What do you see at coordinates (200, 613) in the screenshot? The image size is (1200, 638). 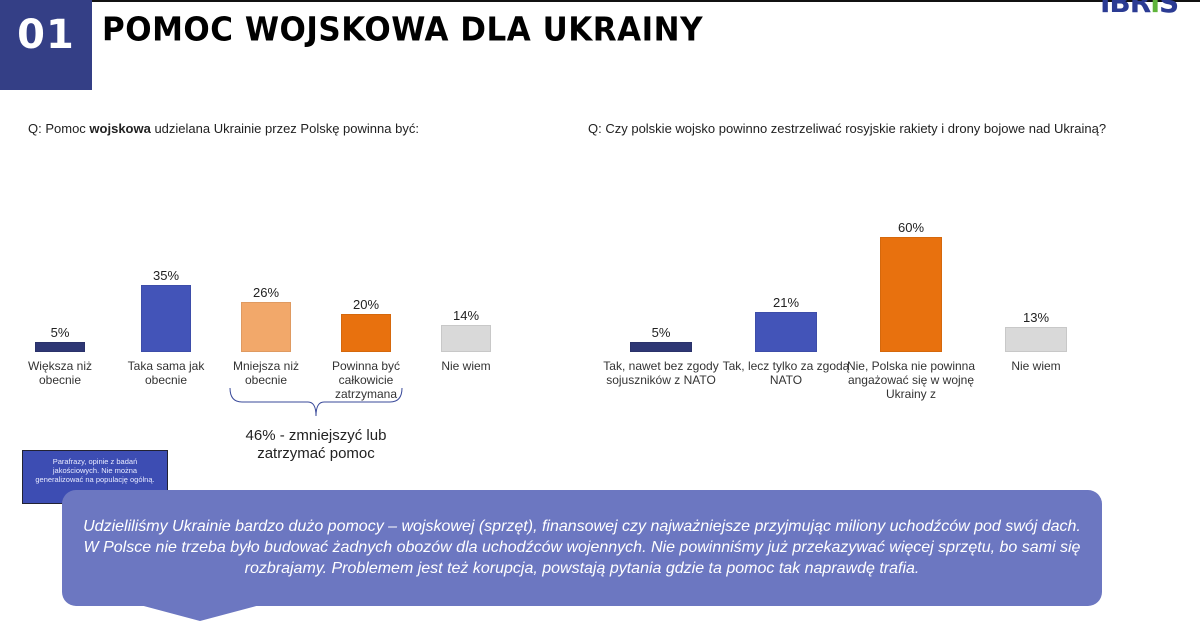 I see `quote-pointer` at bounding box center [200, 613].